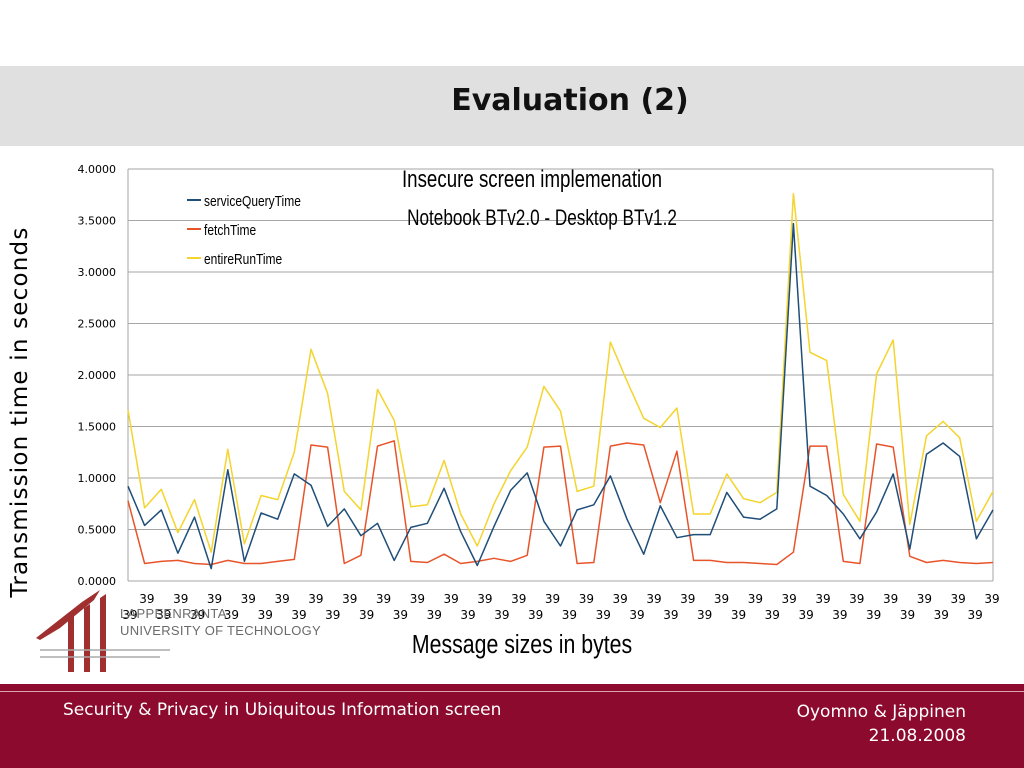 The width and height of the screenshot is (1024, 768). Describe the element at coordinates (97, 478) in the screenshot. I see `y-tick-label: 1.0000` at that location.